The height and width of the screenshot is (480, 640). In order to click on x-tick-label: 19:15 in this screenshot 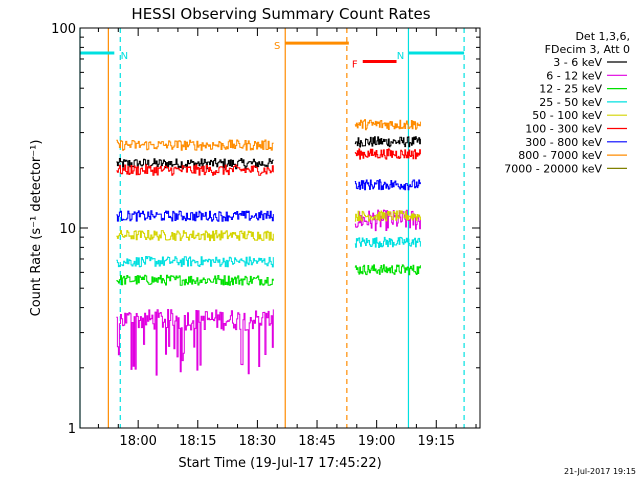, I will do `click(436, 441)`.